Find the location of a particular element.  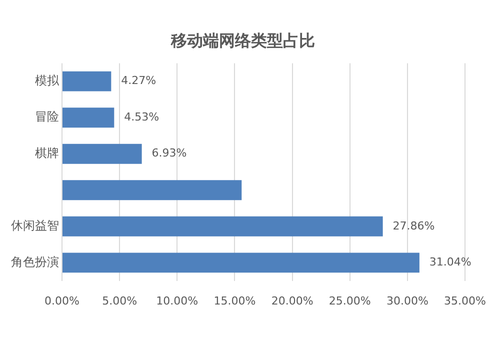

y-tick-label: 模拟 is located at coordinates (47, 80).